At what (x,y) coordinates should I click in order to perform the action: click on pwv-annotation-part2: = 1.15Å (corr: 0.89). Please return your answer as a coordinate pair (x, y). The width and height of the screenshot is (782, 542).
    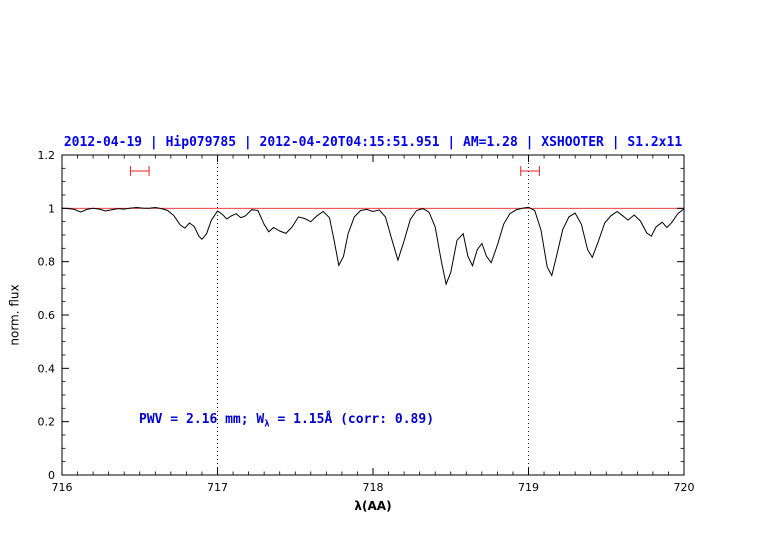
    Looking at the image, I should click on (352, 419).